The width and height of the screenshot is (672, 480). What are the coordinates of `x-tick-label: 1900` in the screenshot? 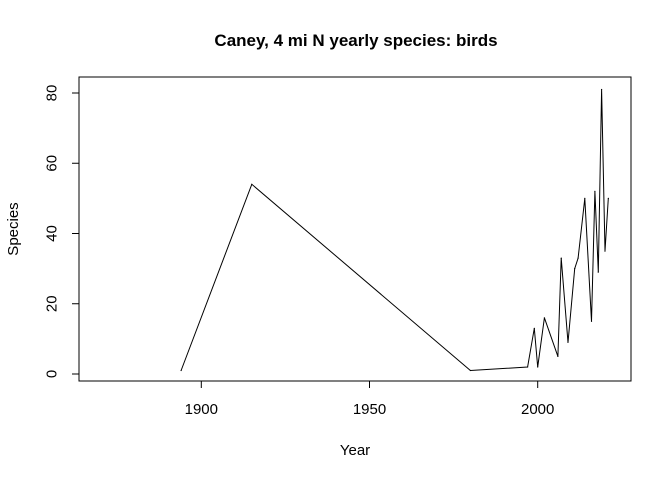 It's located at (201, 409).